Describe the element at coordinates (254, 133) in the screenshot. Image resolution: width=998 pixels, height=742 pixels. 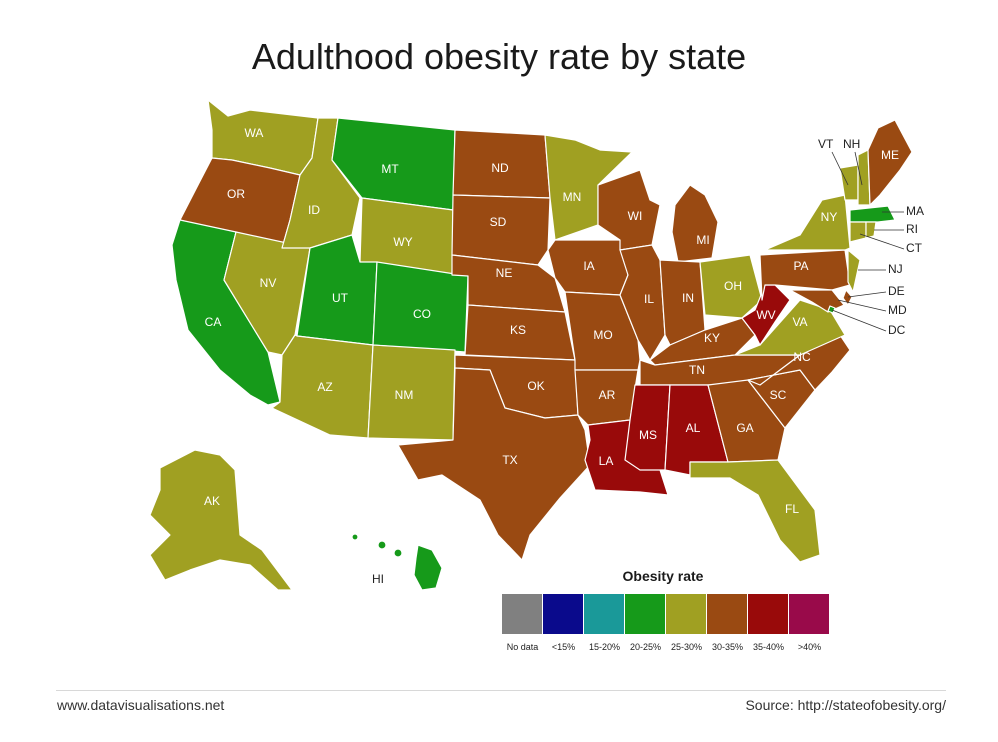
I see `label-WA: WA` at that location.